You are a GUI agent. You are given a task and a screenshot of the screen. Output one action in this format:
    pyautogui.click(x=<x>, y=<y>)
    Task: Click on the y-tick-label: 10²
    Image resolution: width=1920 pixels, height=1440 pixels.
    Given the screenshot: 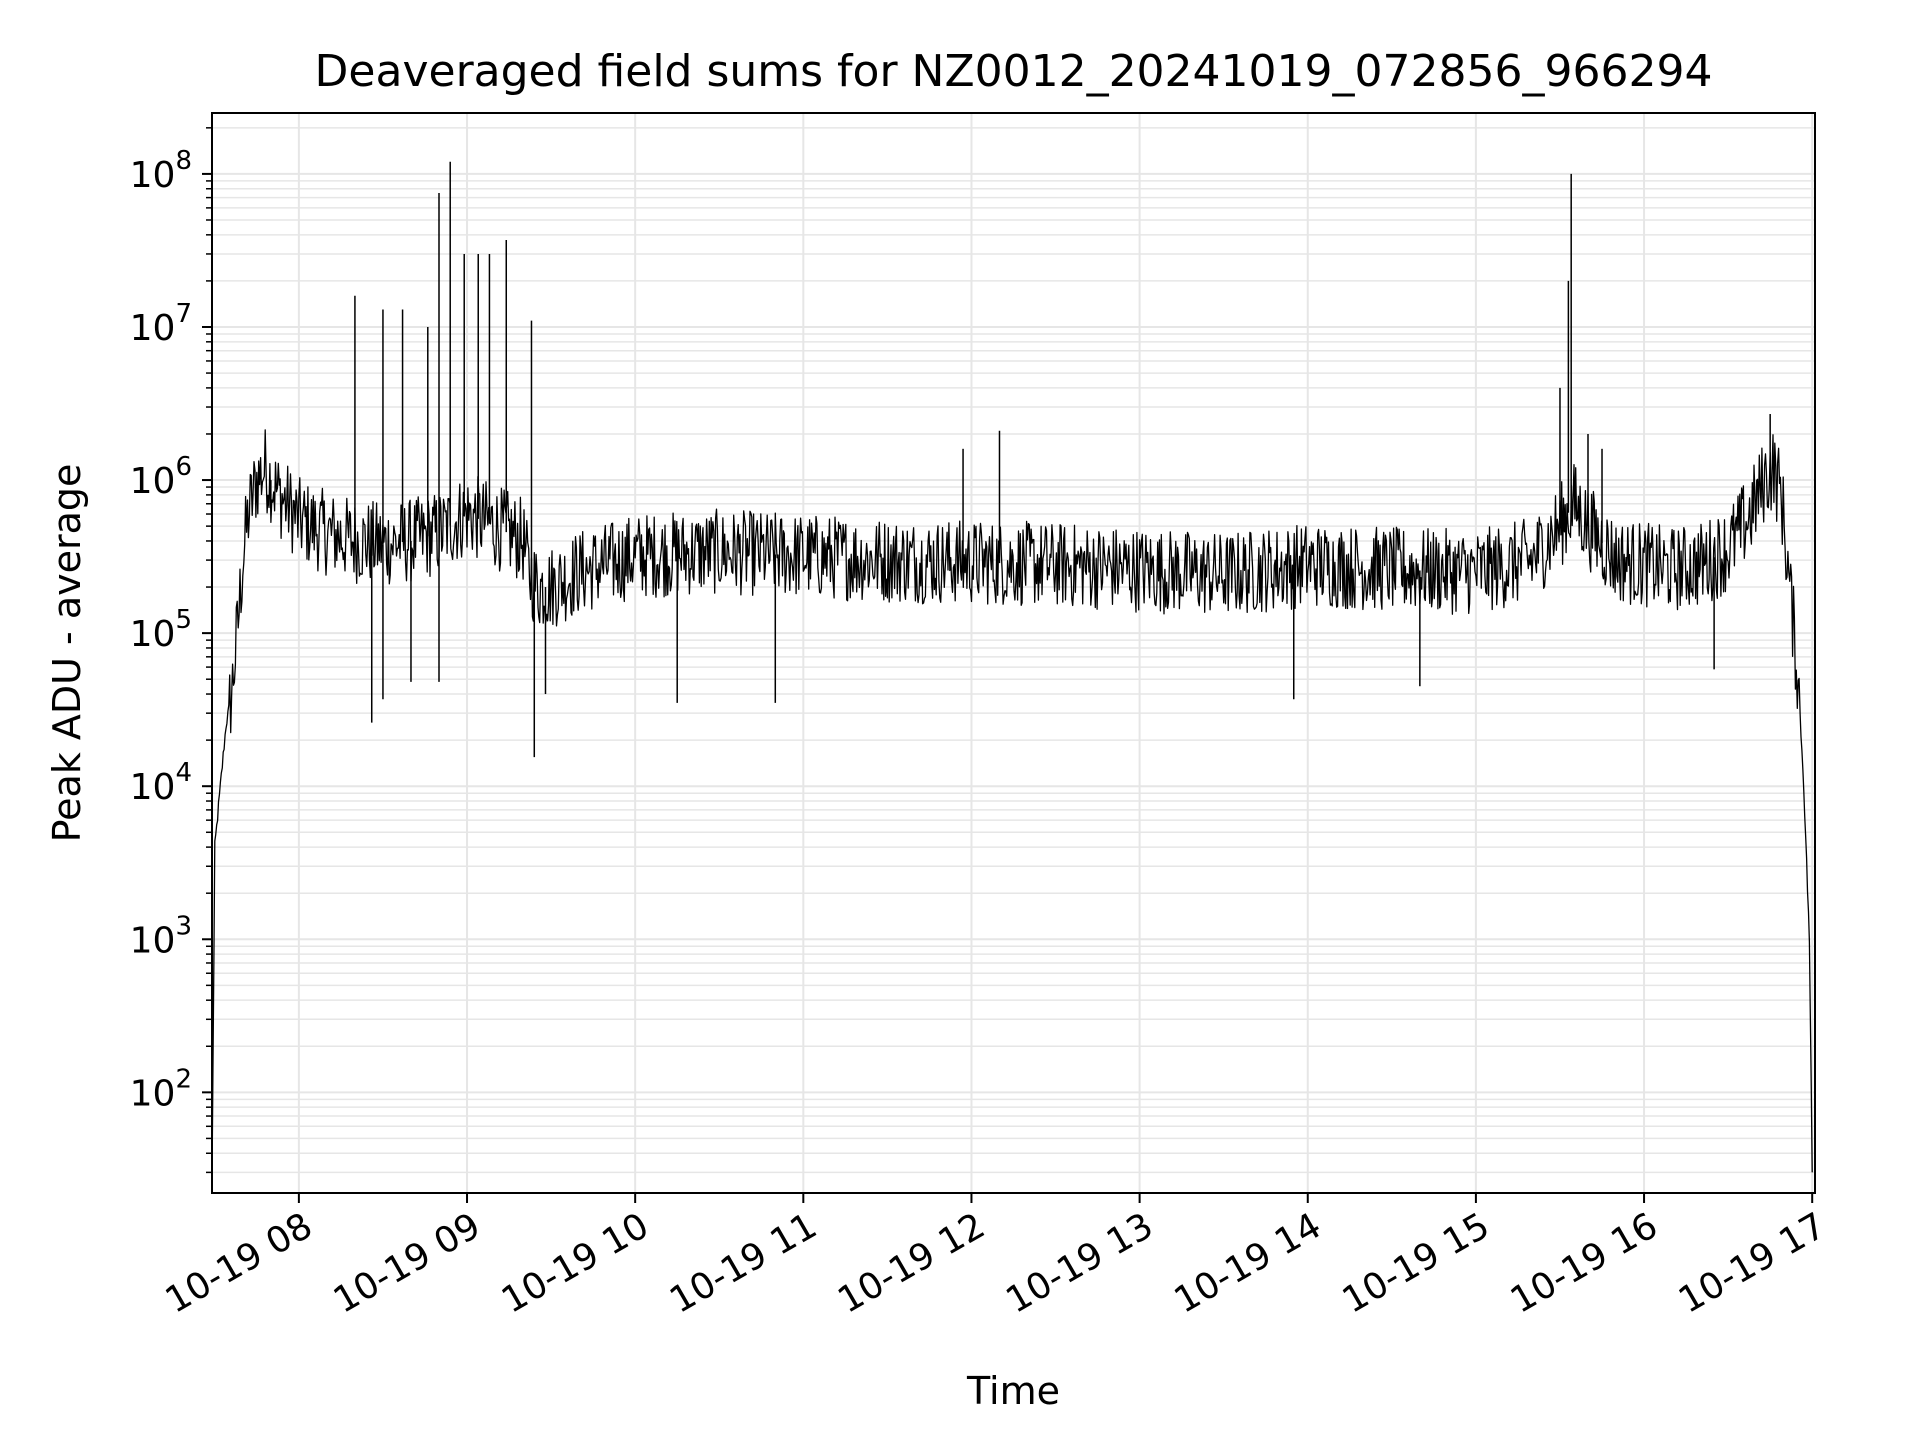 What is the action you would take?
    pyautogui.click(x=161, y=1089)
    